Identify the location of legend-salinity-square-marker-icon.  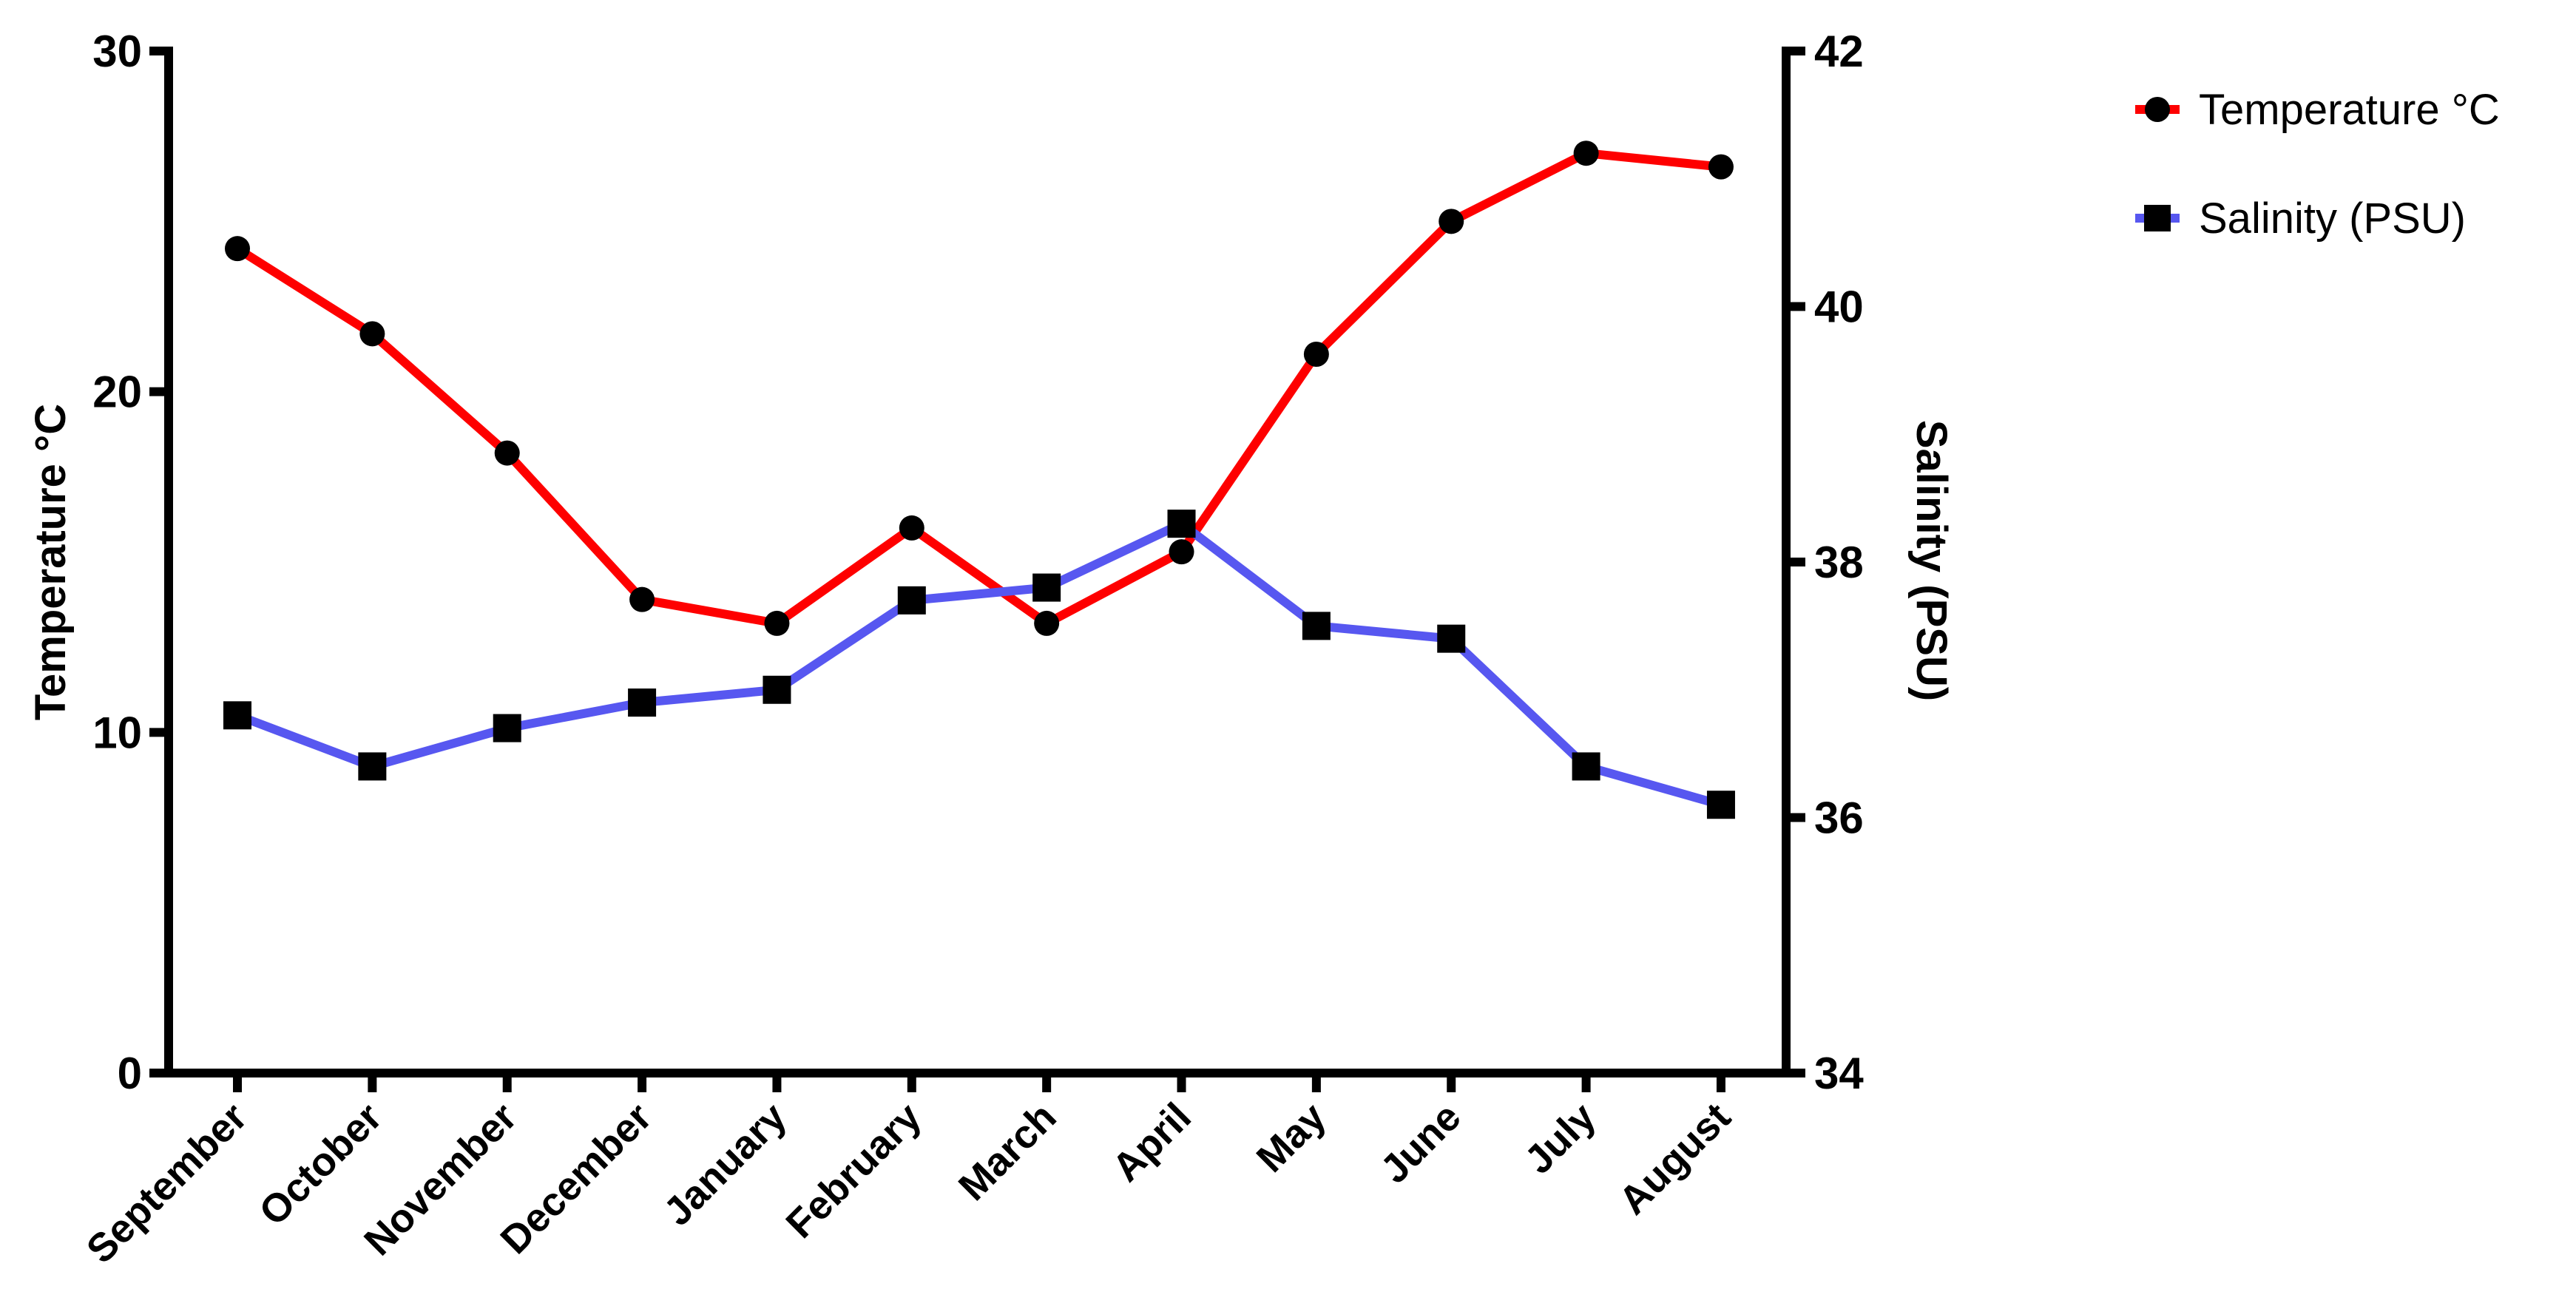
(2157, 218).